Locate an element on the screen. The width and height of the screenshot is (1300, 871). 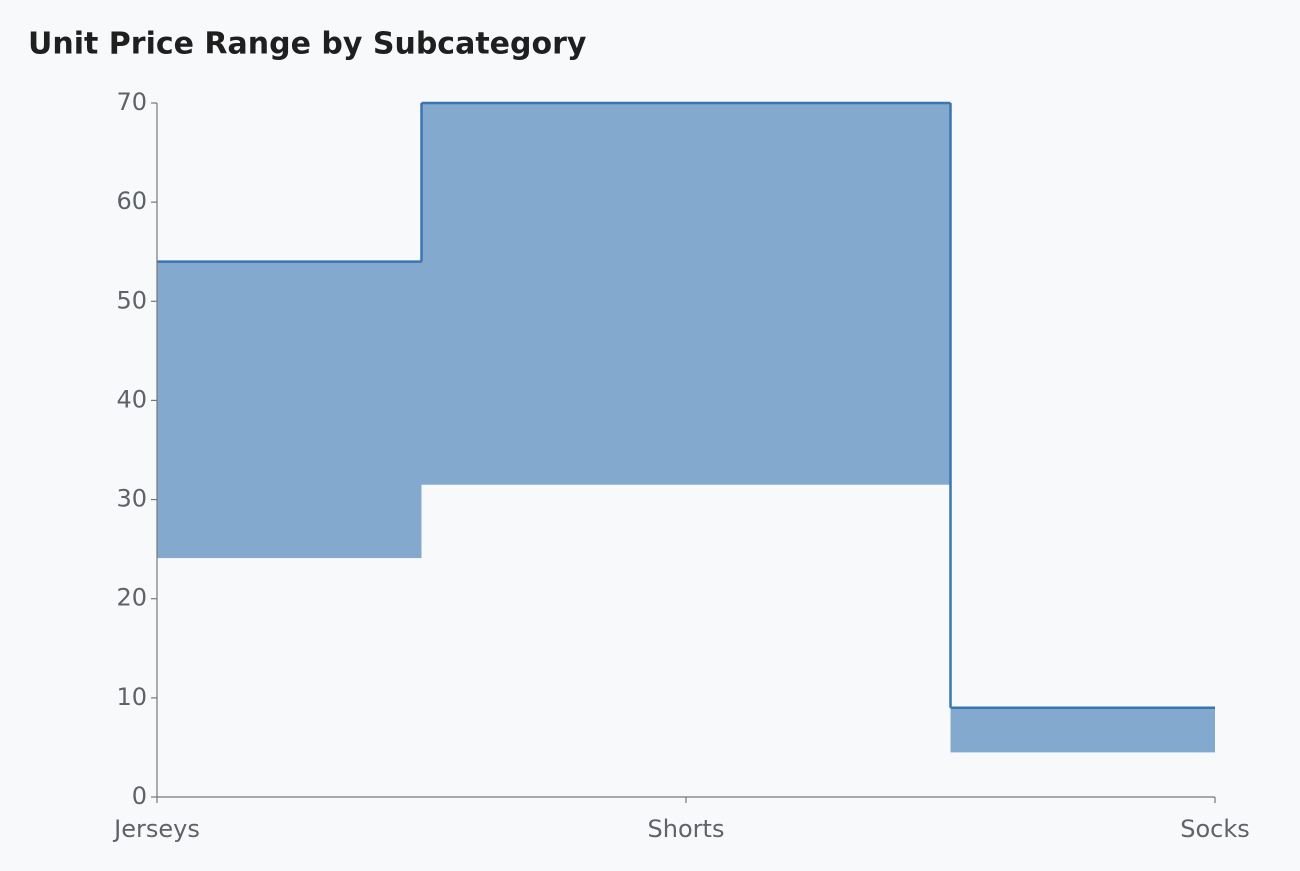
y-tick-label: 50 is located at coordinates (131, 300).